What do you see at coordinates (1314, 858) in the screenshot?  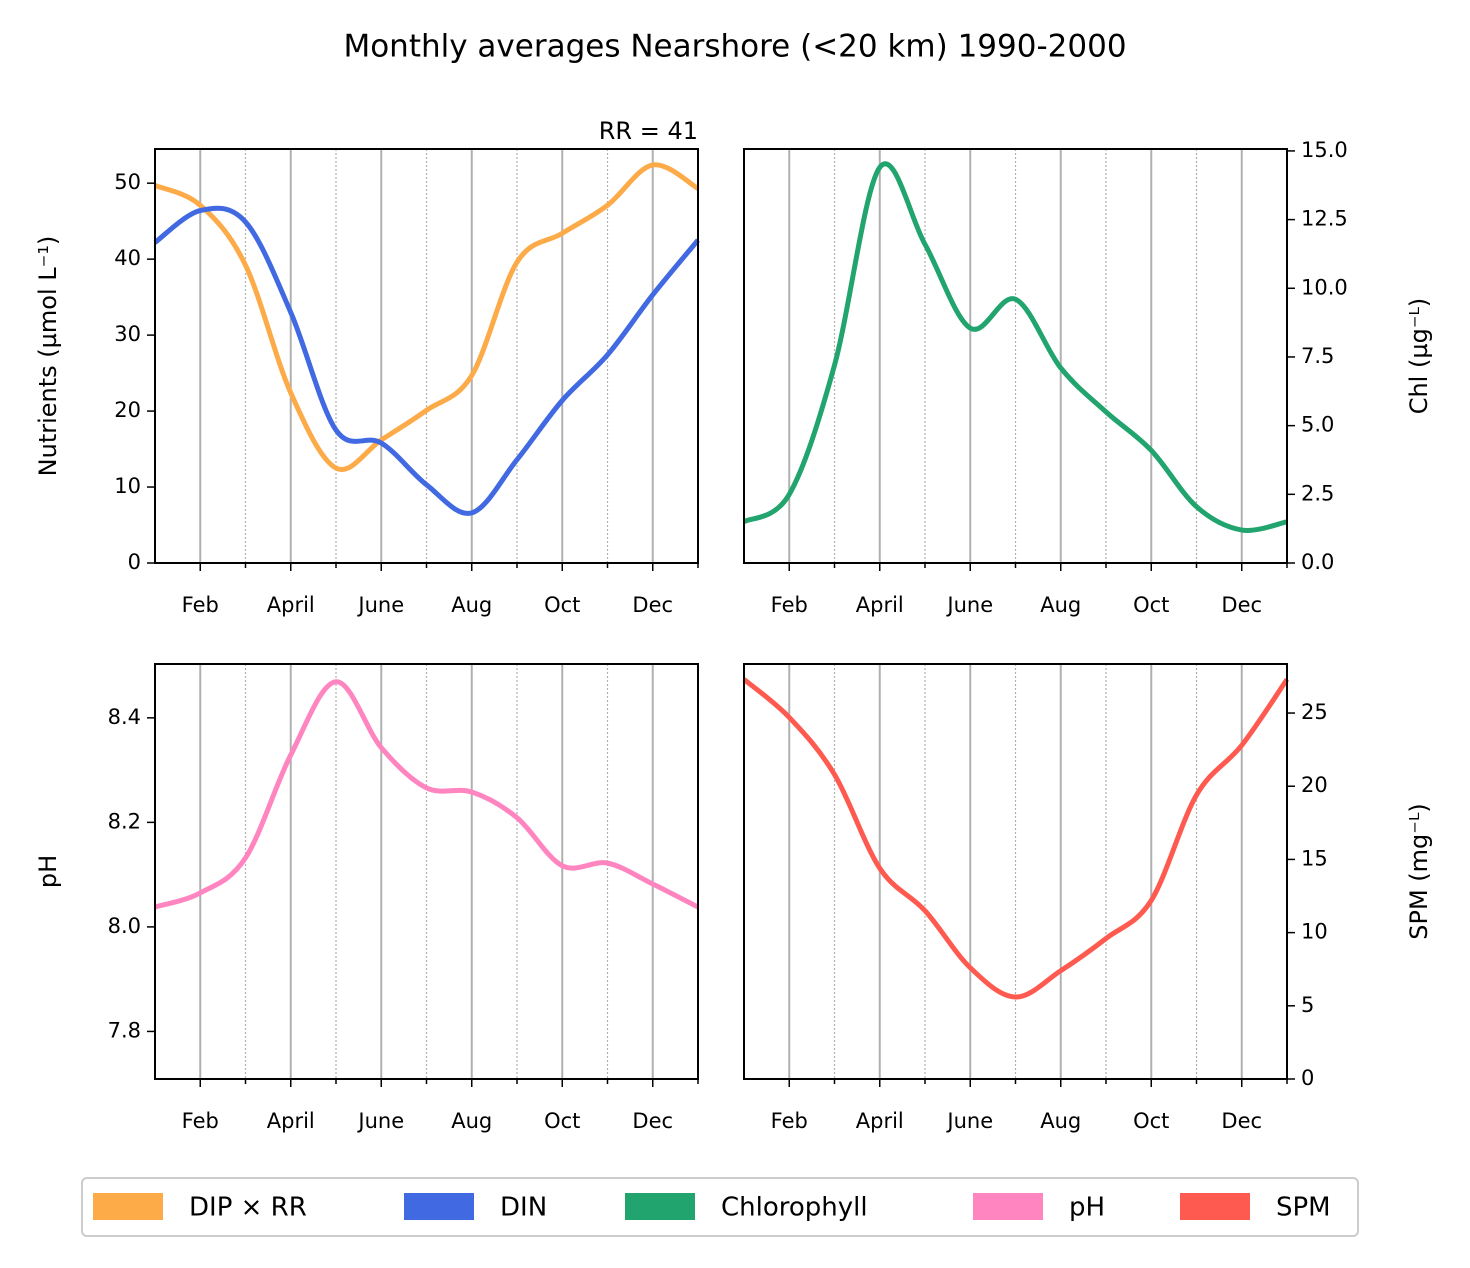 I see `y-tick-label: 15` at bounding box center [1314, 858].